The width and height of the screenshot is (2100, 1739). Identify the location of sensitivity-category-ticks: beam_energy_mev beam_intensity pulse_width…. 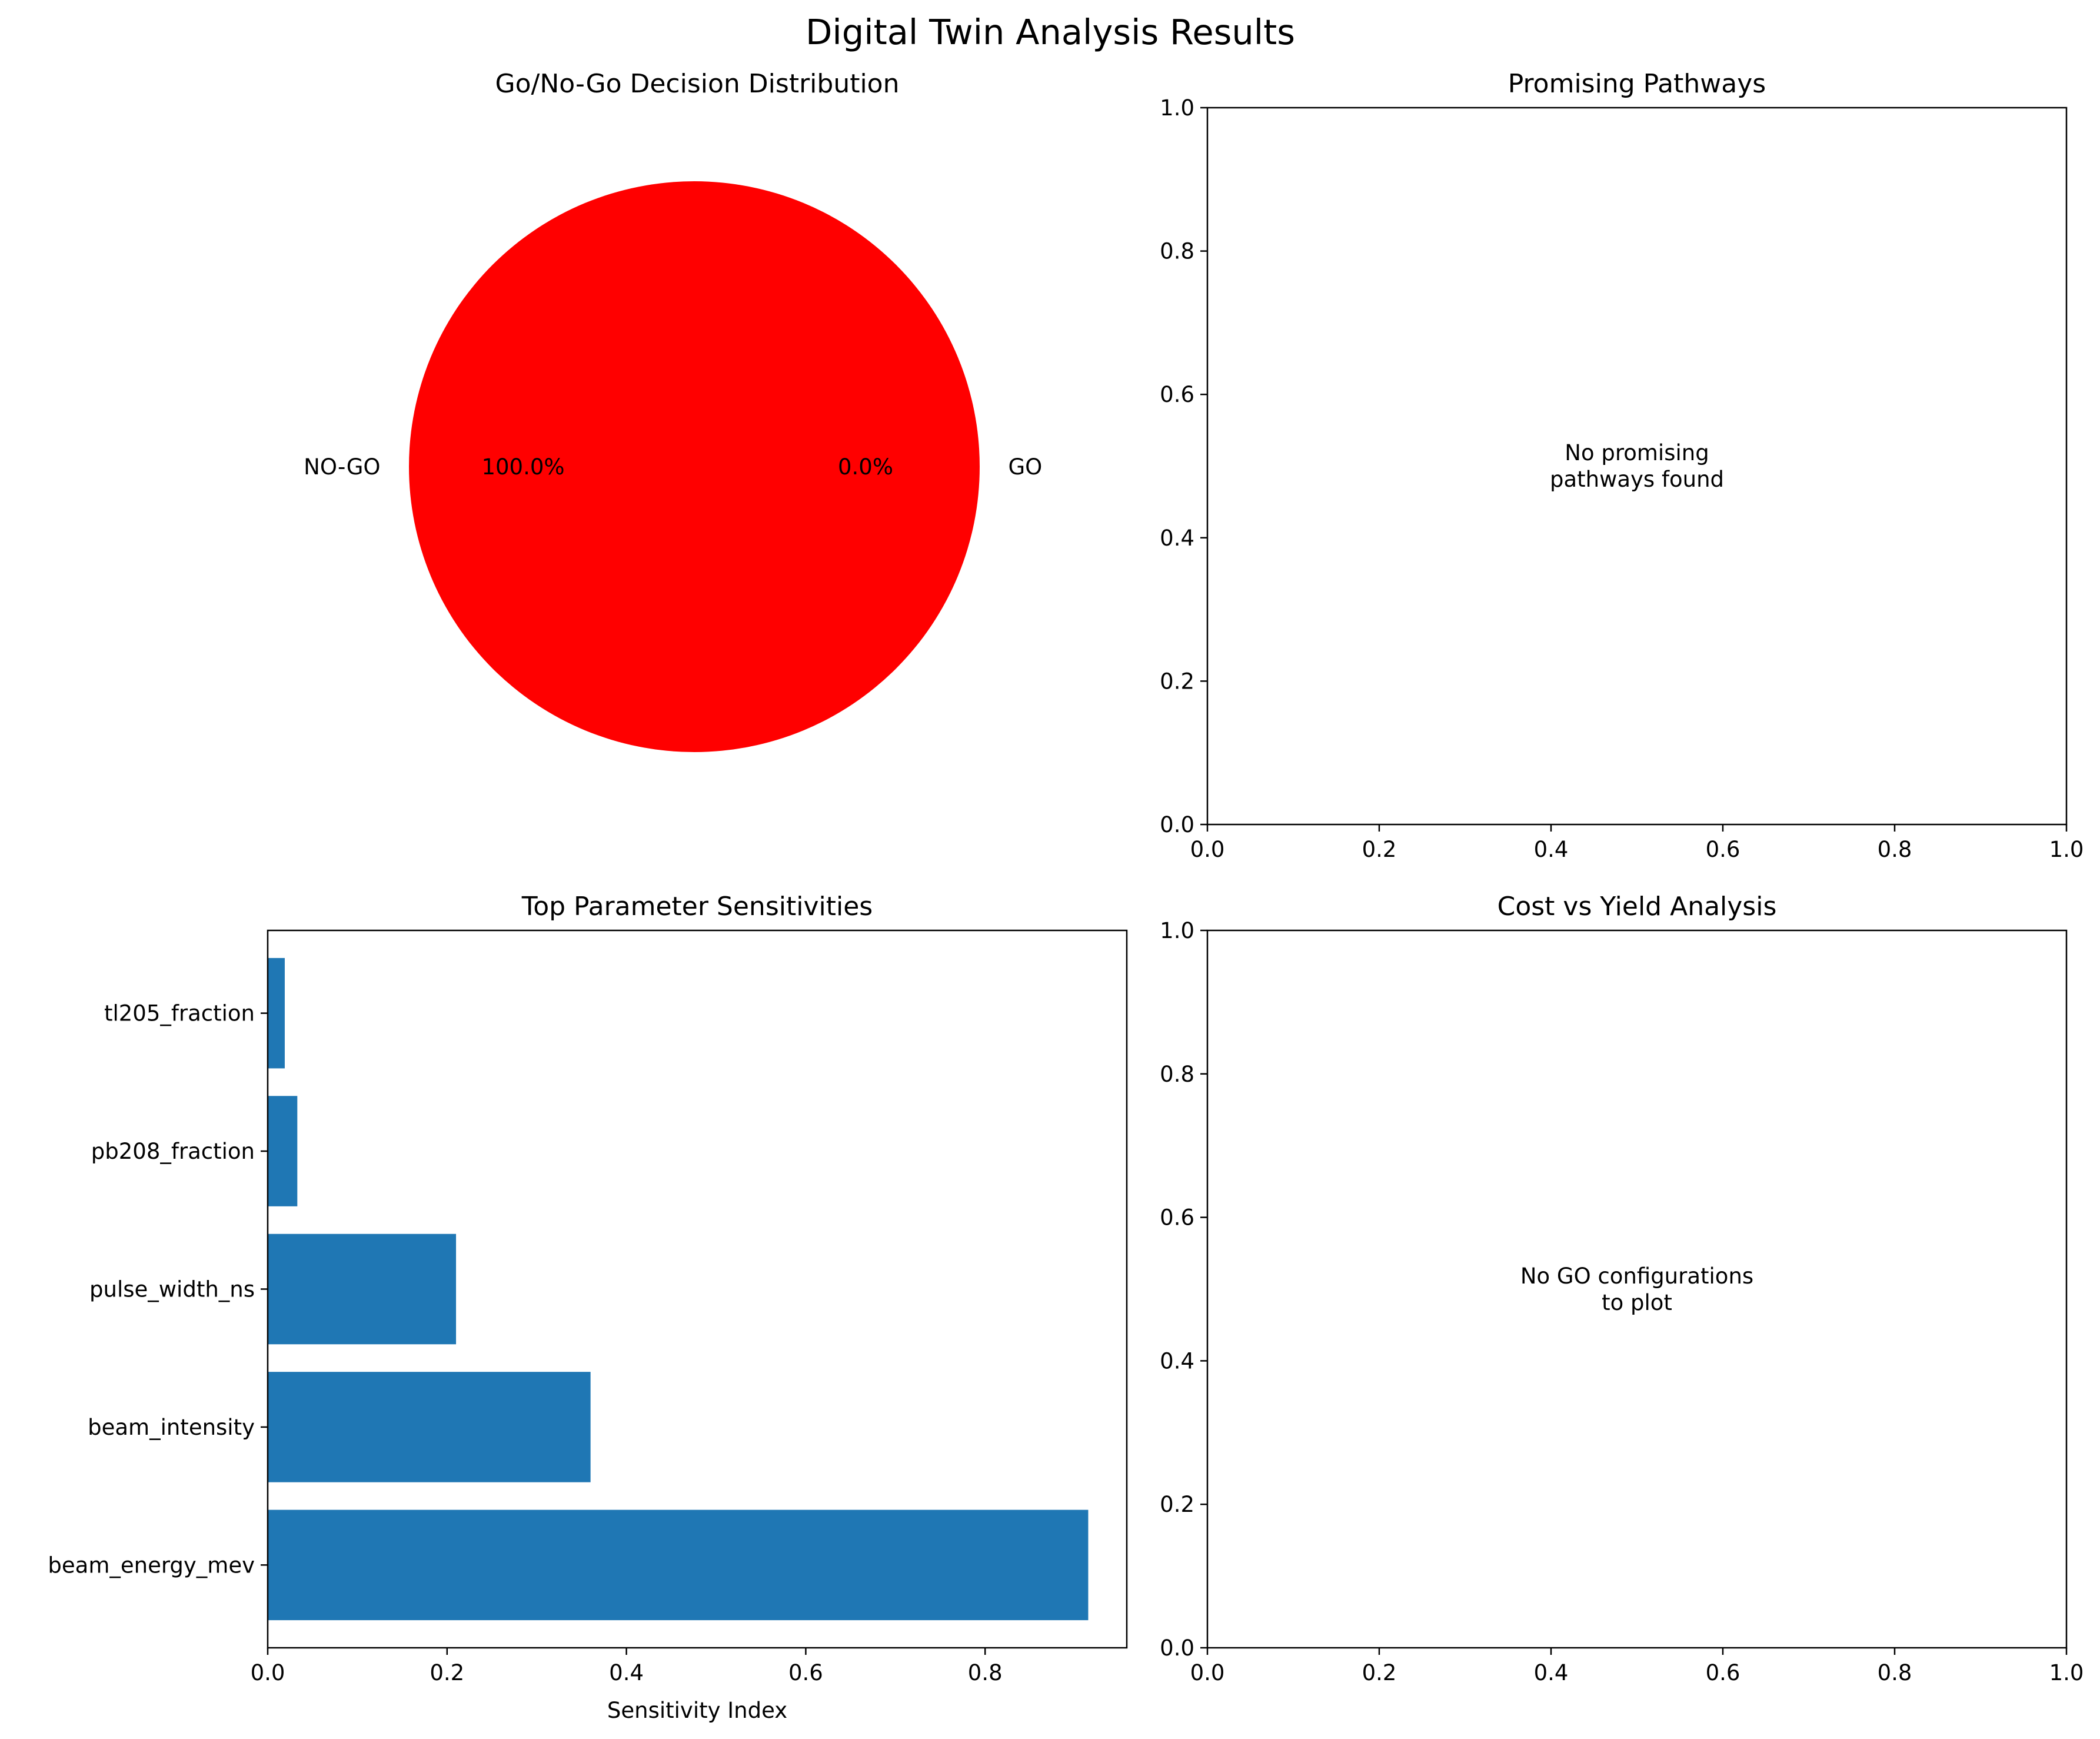
(158, 1289).